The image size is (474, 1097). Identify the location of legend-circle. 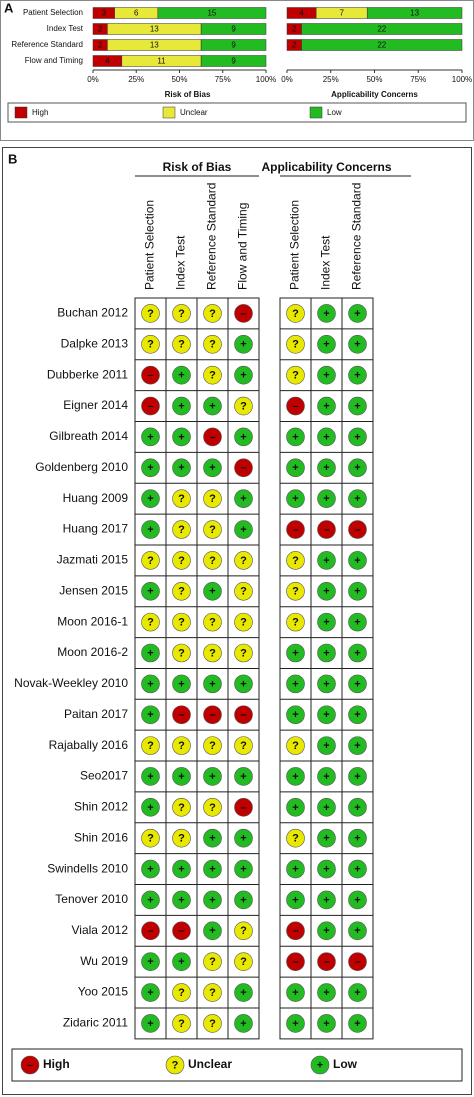
(175, 1065).